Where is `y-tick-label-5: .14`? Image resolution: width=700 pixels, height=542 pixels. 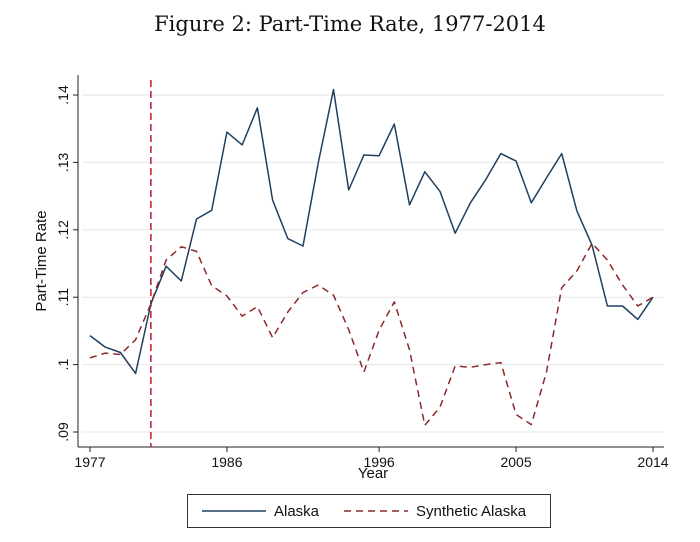 y-tick-label-5: .14 is located at coordinates (63, 95).